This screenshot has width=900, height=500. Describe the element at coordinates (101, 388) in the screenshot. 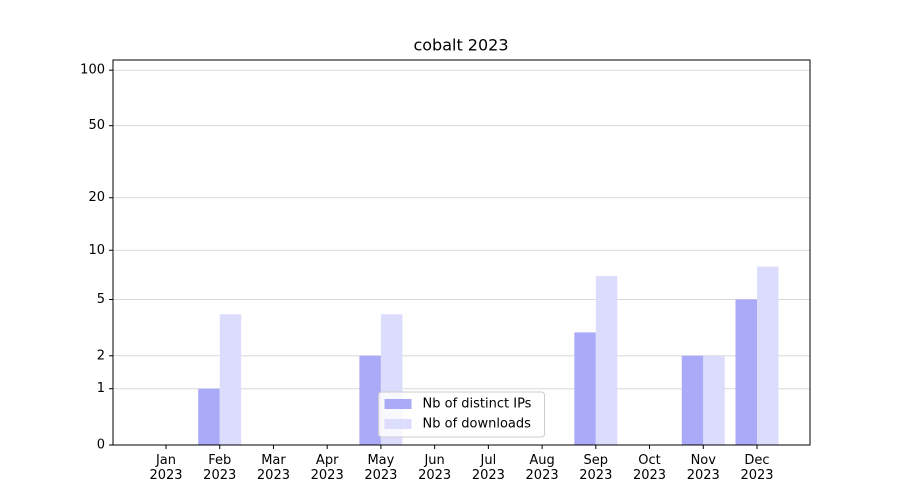

I see `y-tick-label: 1` at that location.